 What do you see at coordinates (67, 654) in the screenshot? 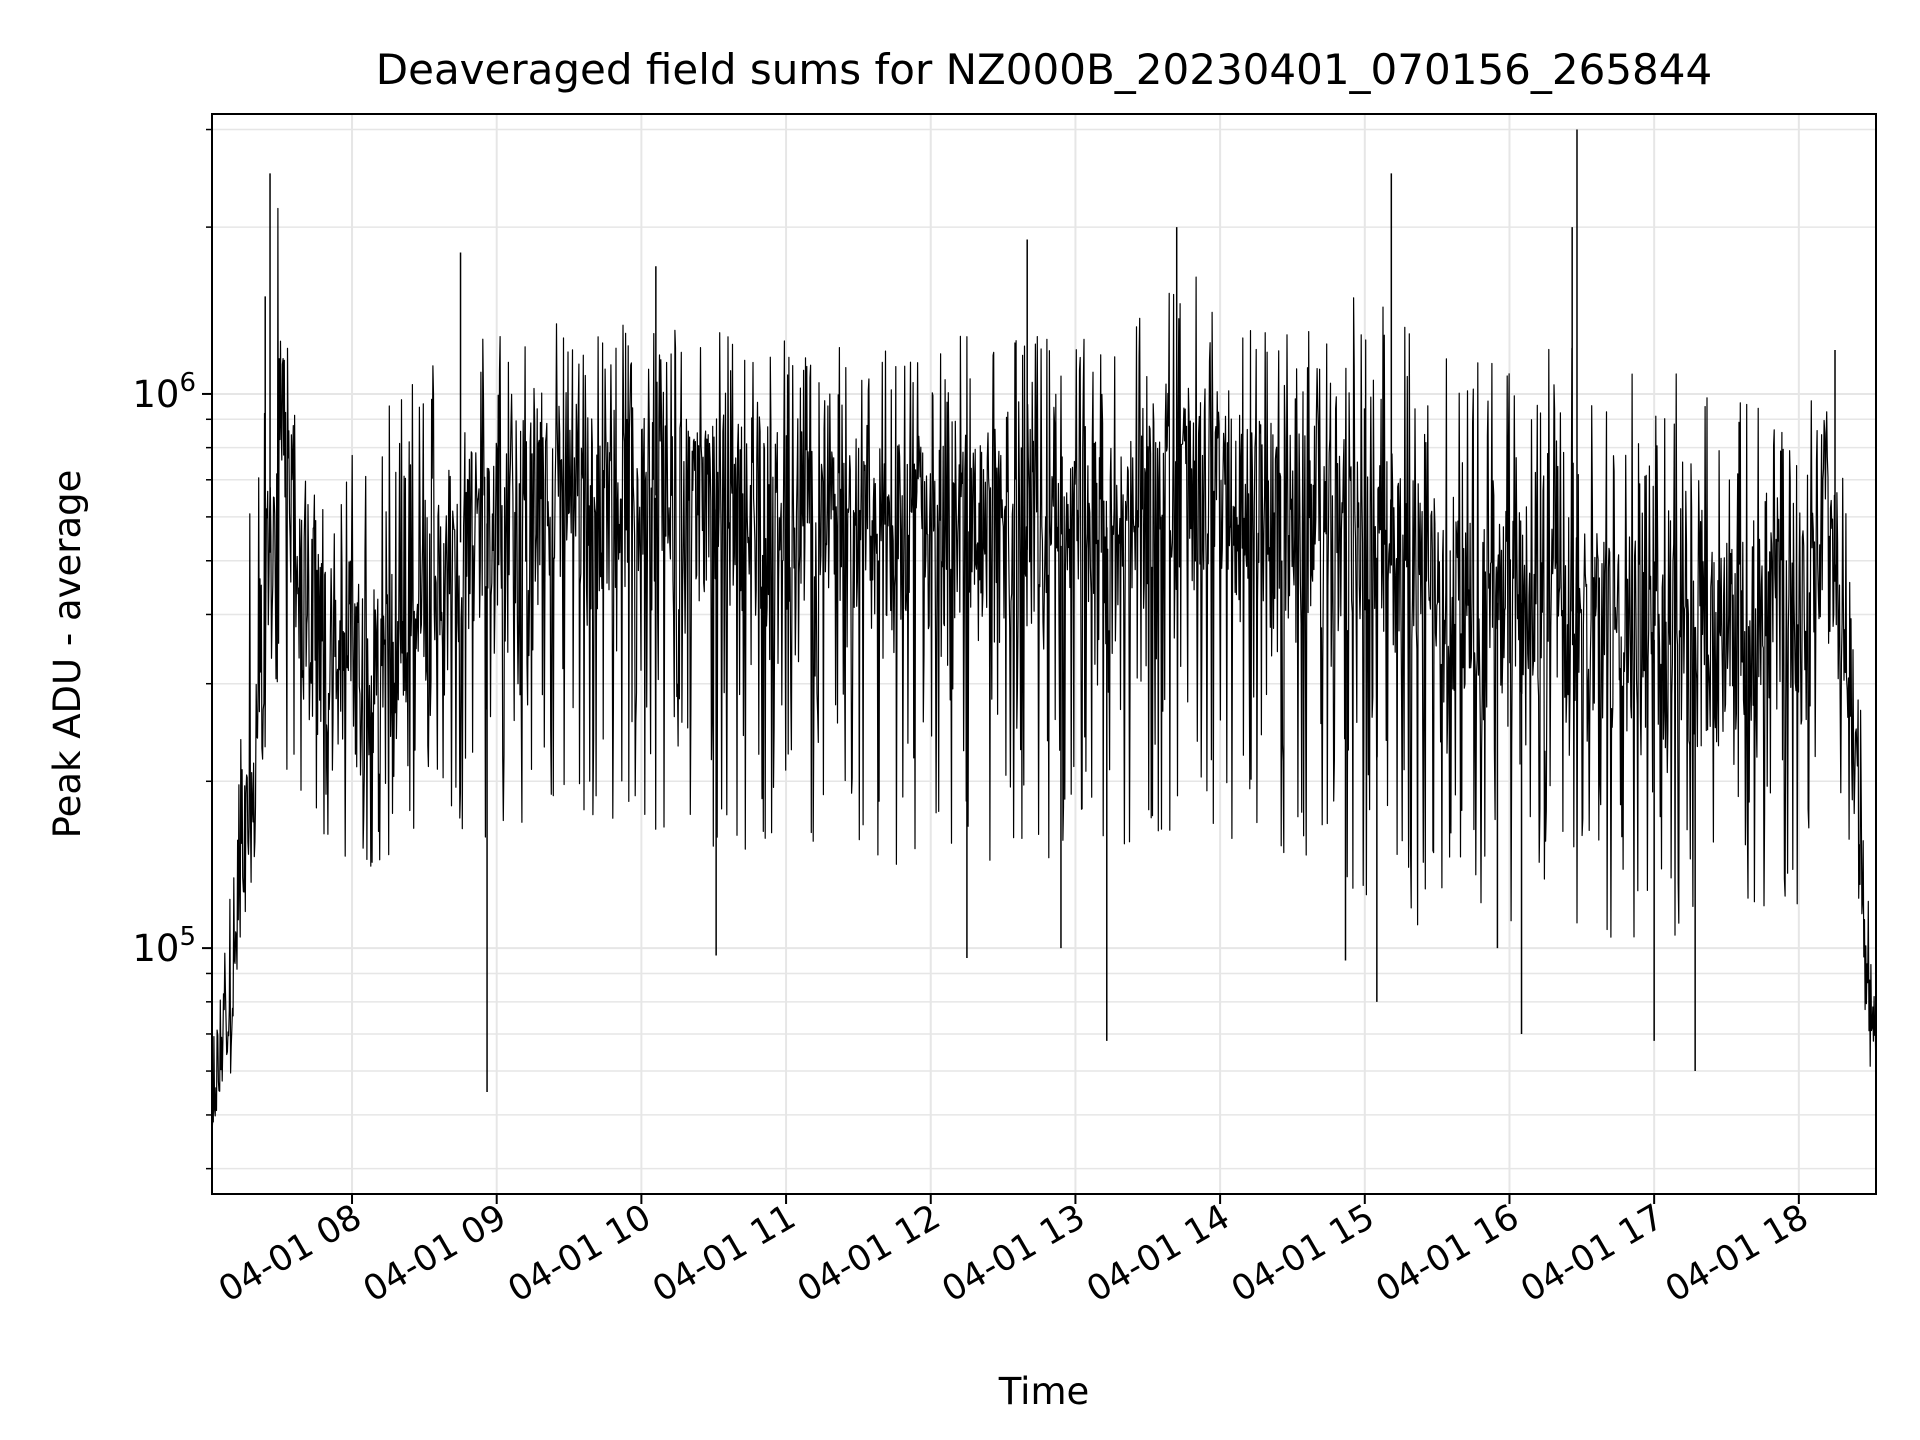
I see `y-axis-label: Peak ADU - average` at bounding box center [67, 654].